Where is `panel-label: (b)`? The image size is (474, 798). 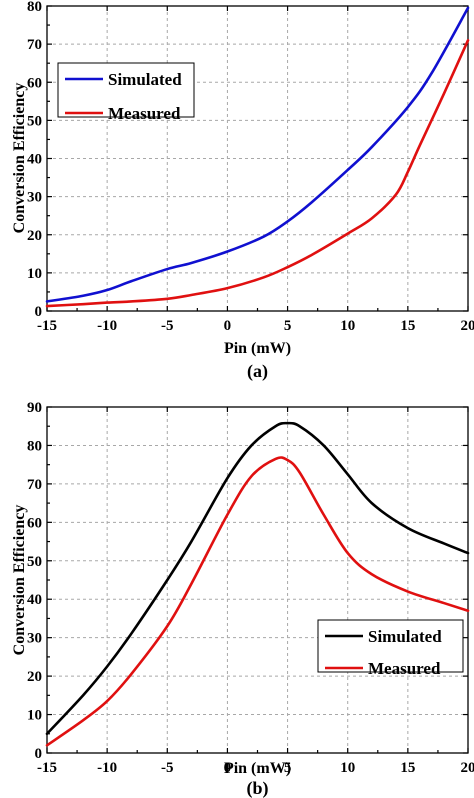
panel-label: (b) is located at coordinates (258, 788).